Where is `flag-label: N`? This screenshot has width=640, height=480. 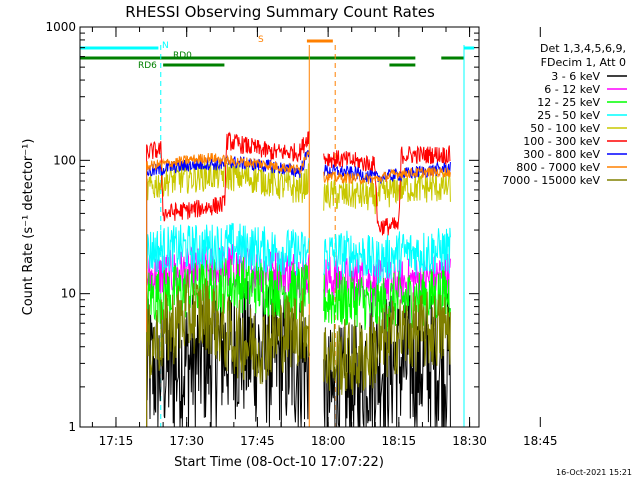 flag-label: N is located at coordinates (165, 46).